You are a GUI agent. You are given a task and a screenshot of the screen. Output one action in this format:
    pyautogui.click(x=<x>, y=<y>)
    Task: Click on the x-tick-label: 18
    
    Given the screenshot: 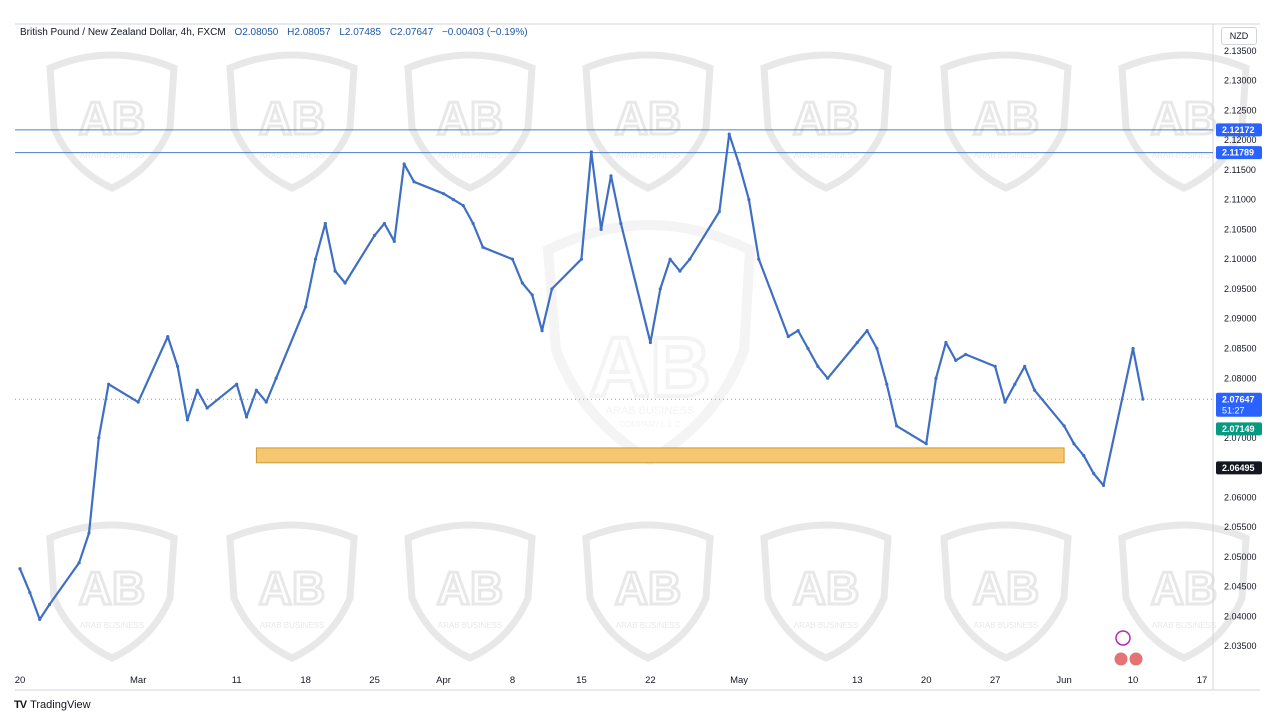 What is the action you would take?
    pyautogui.click(x=305, y=680)
    